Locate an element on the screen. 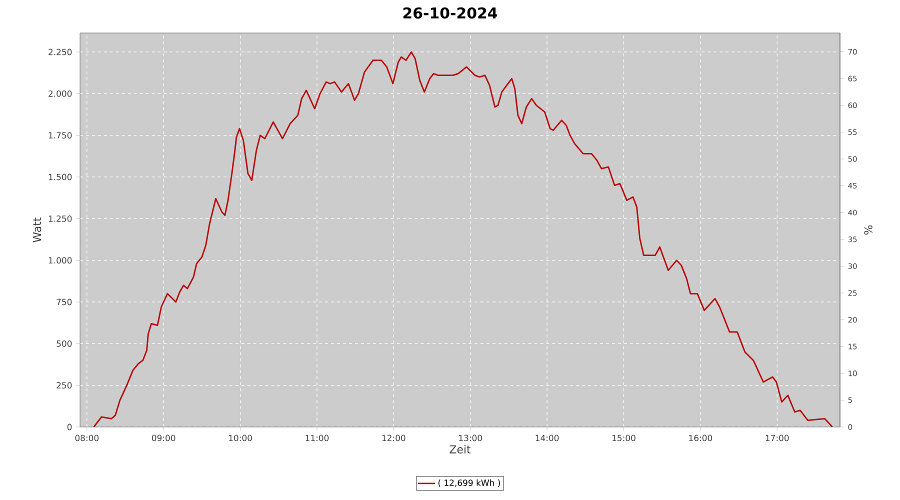 The width and height of the screenshot is (900, 500). y-tick-label: 2.000 is located at coordinates (60, 93).